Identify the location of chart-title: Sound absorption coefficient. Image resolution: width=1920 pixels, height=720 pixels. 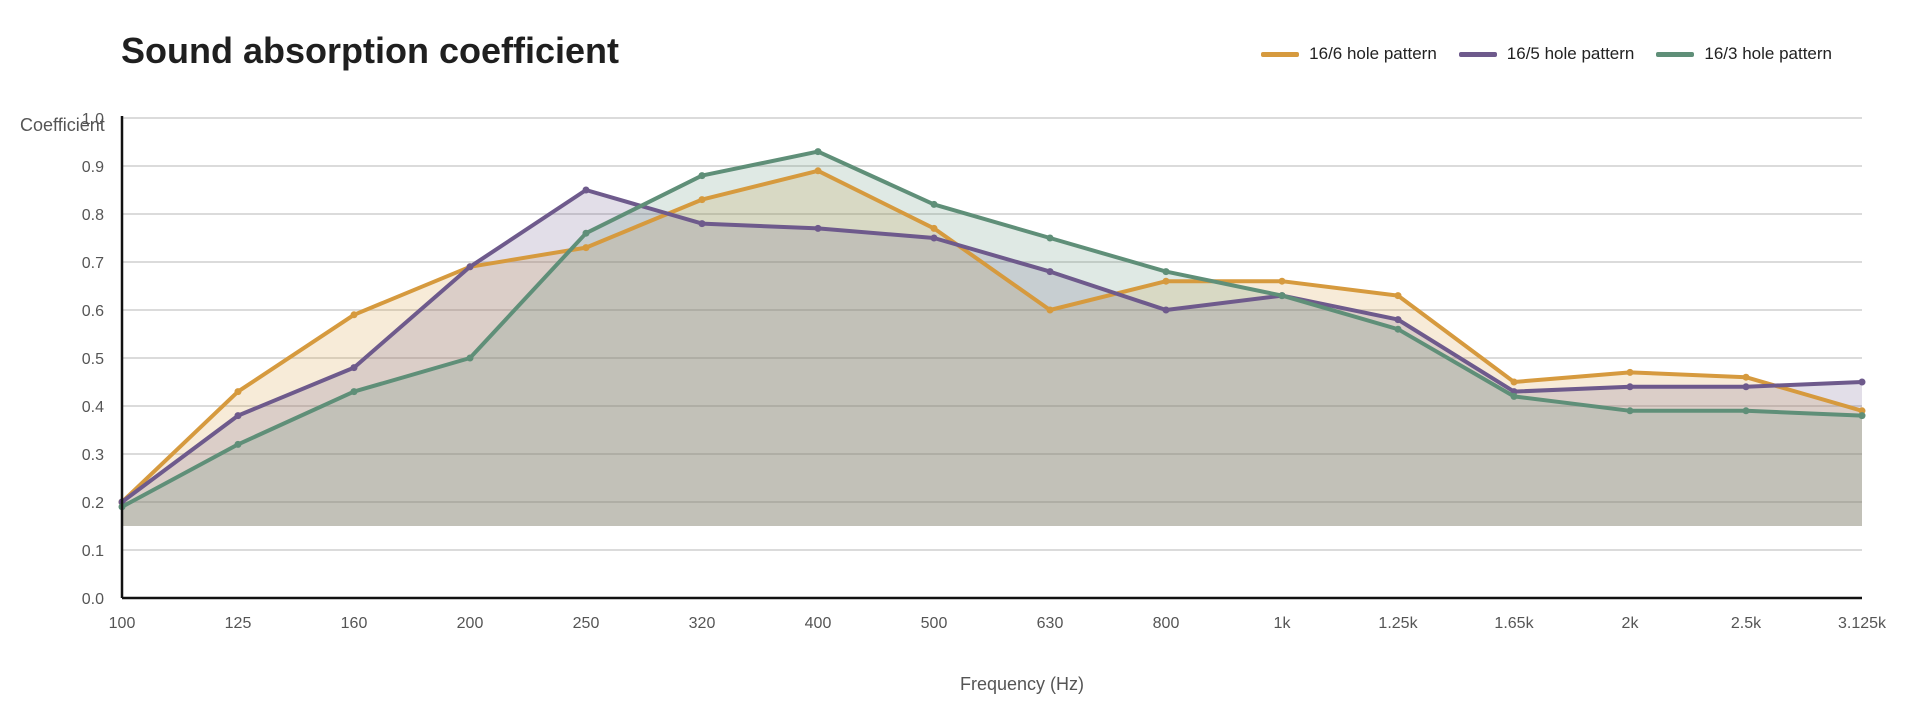
(370, 50).